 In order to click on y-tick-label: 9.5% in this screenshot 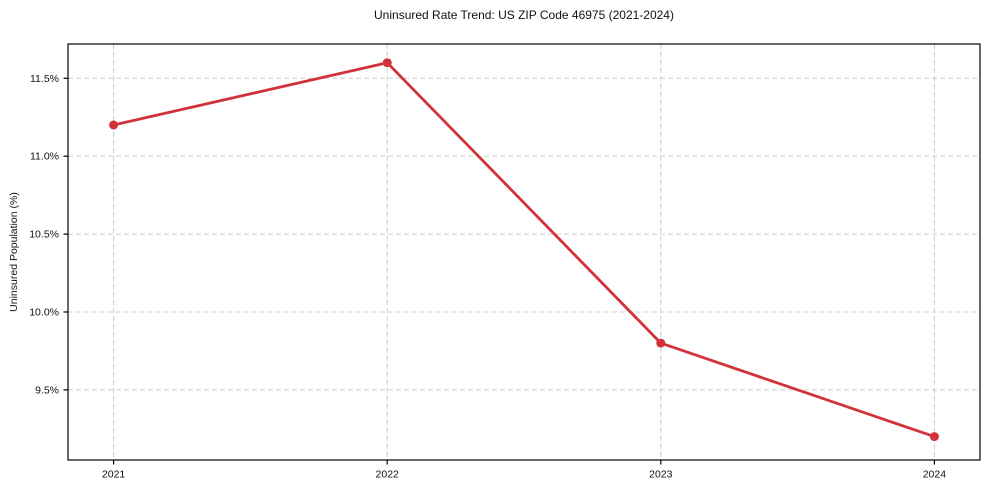, I will do `click(47, 390)`.